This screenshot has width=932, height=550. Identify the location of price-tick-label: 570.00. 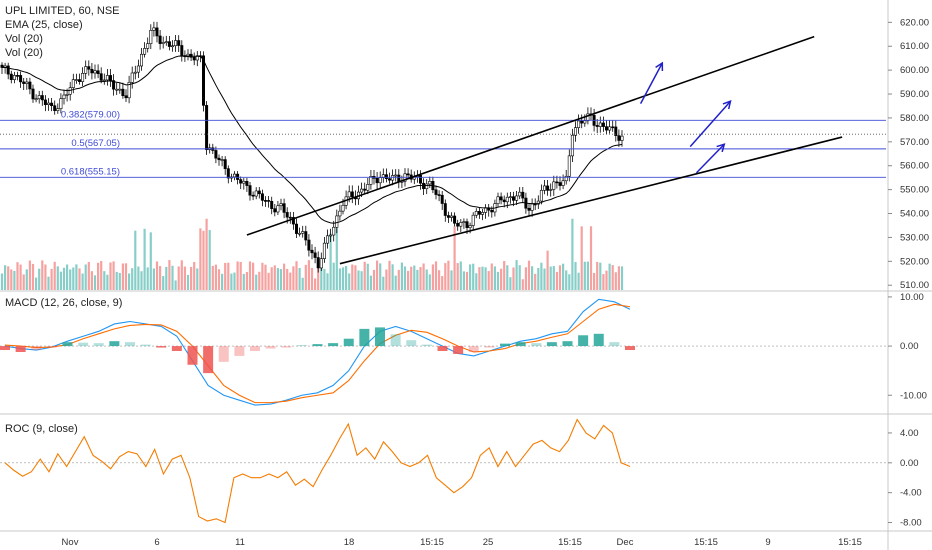
(914, 142).